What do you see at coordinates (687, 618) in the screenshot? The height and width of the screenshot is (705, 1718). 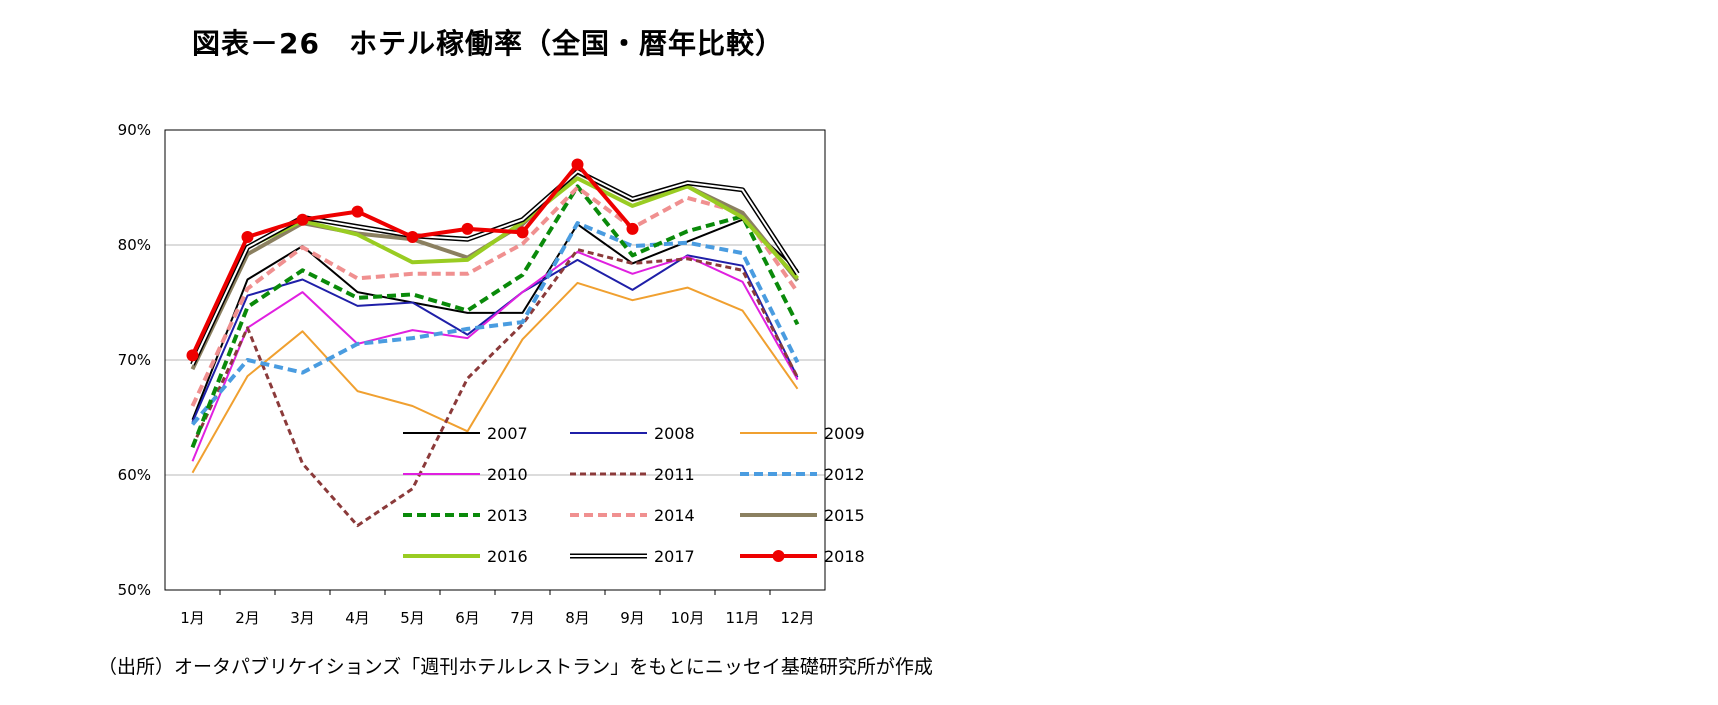 I see `x-tick-label: 10月` at bounding box center [687, 618].